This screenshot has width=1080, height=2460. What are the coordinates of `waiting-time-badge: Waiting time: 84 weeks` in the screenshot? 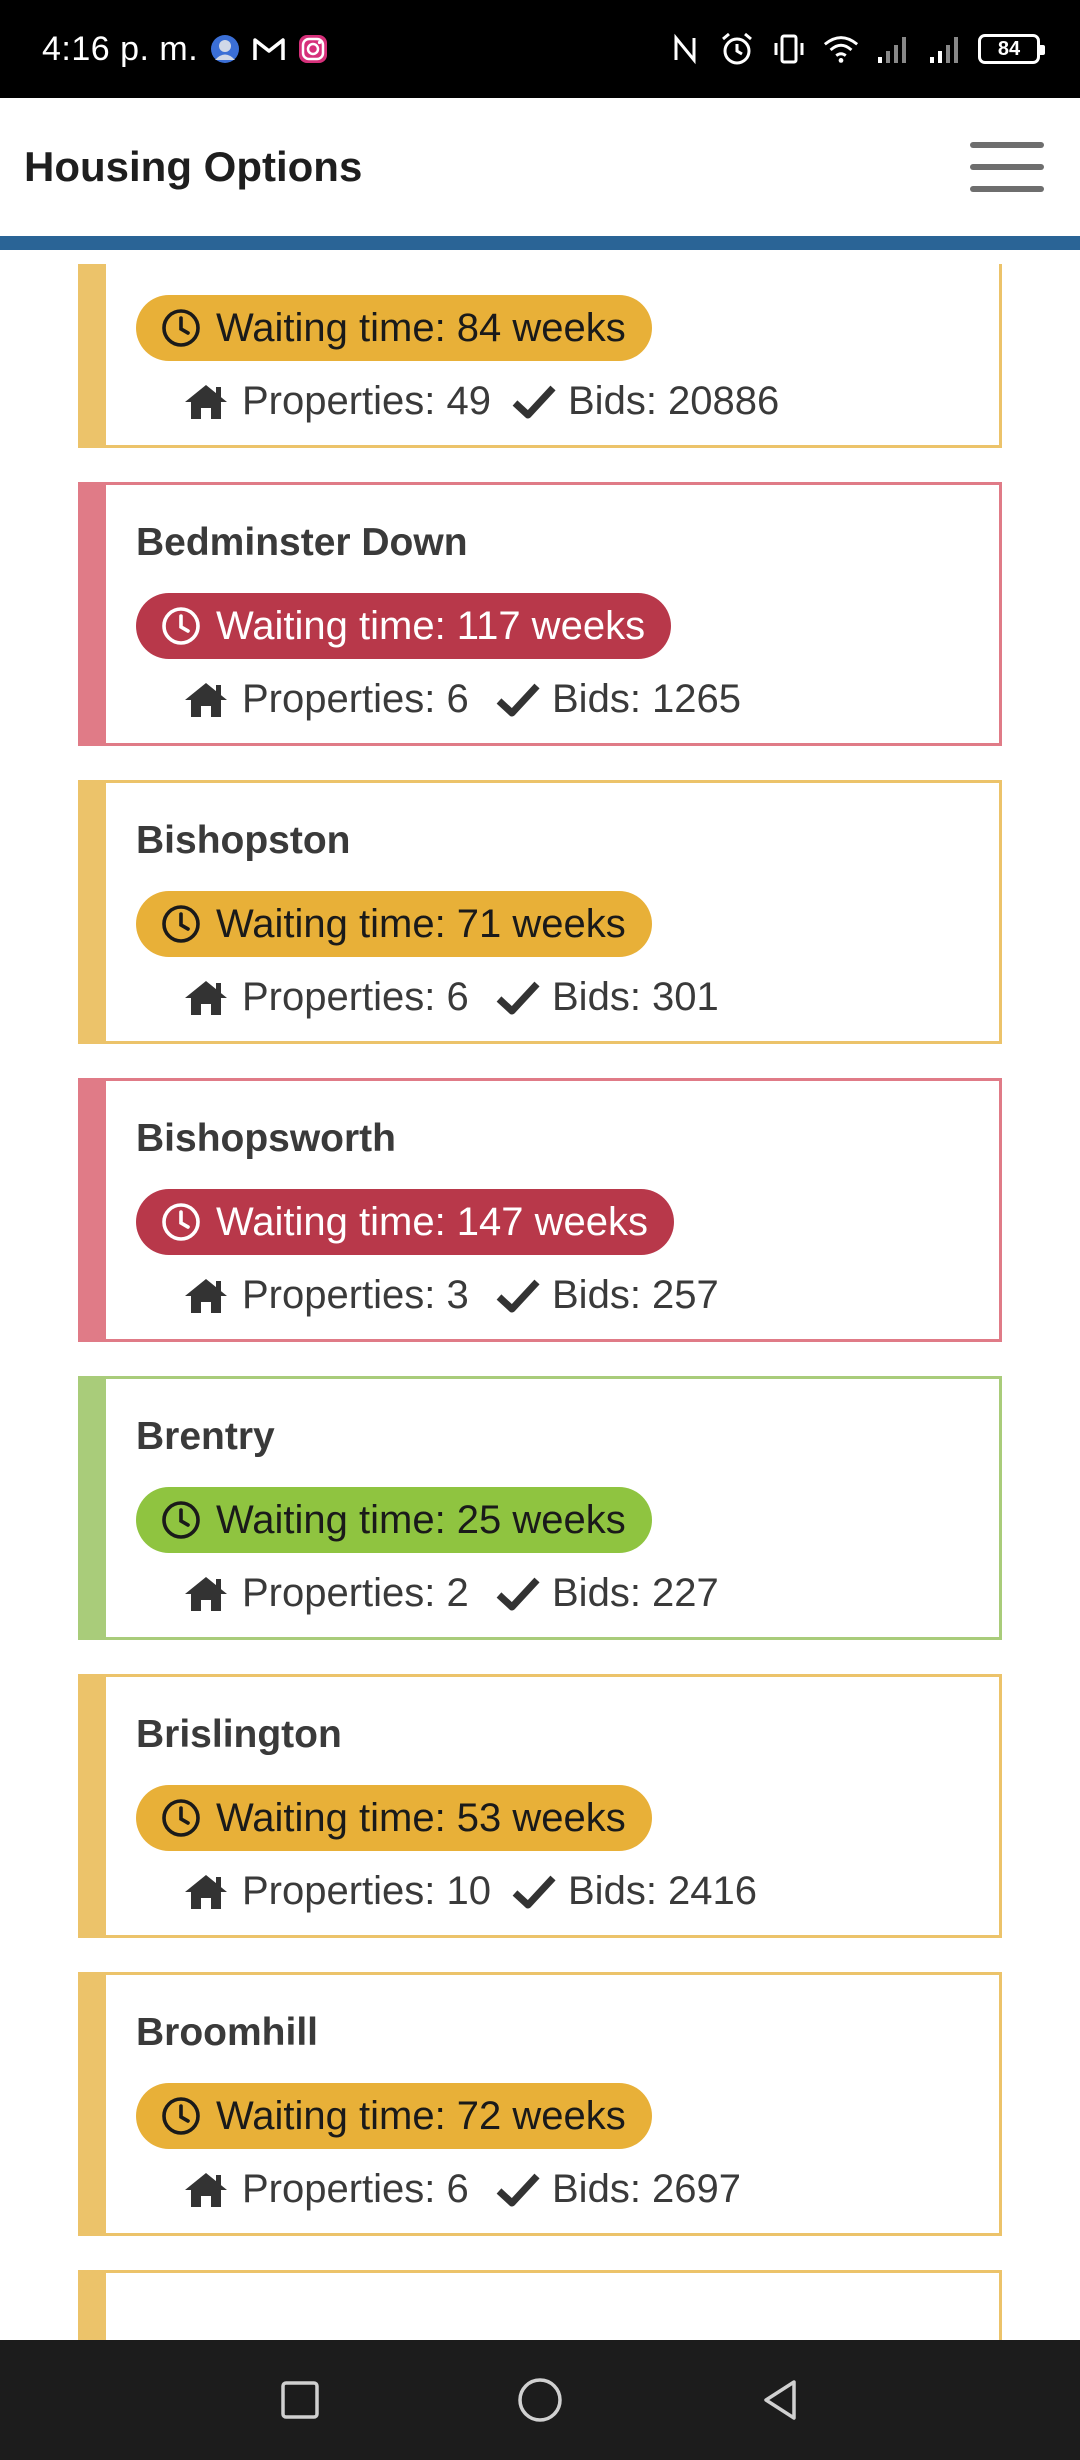 It's located at (394, 328).